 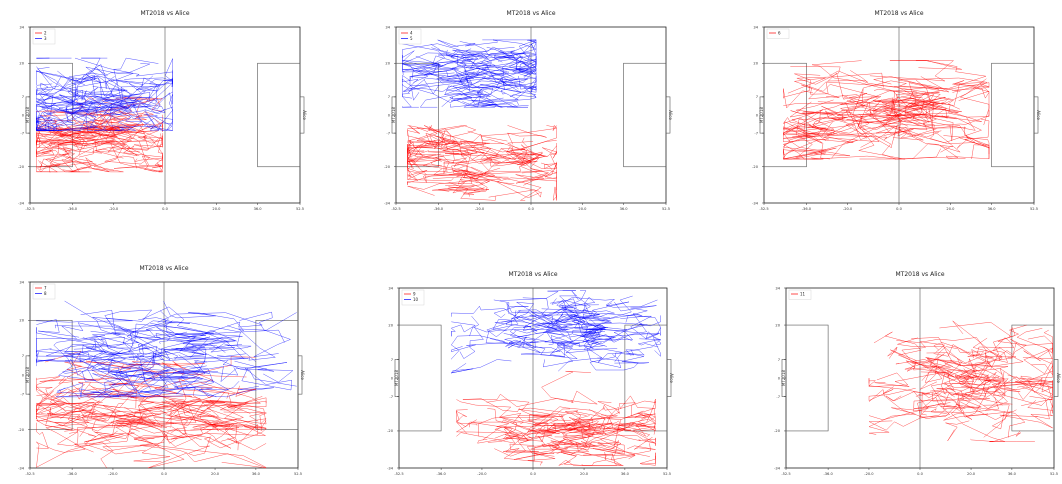 I want to click on legend: 78, so click(x=44, y=291).